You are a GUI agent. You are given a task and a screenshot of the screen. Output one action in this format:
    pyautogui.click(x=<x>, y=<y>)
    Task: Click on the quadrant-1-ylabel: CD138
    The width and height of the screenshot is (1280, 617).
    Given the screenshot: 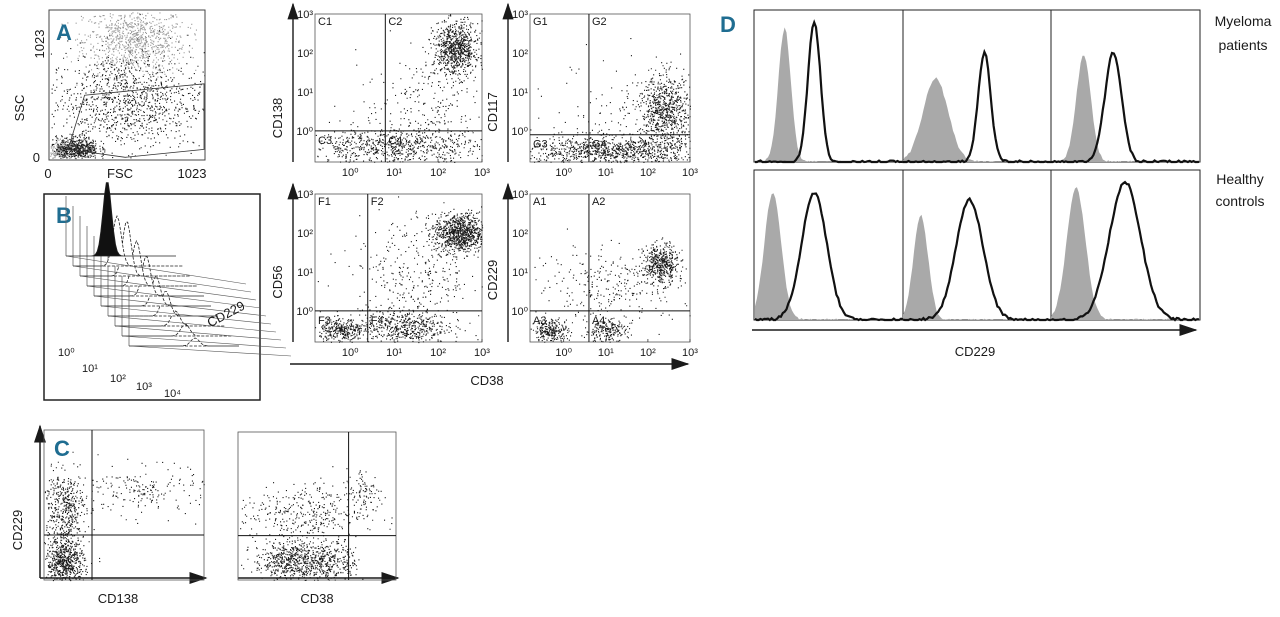 What is the action you would take?
    pyautogui.click(x=277, y=118)
    